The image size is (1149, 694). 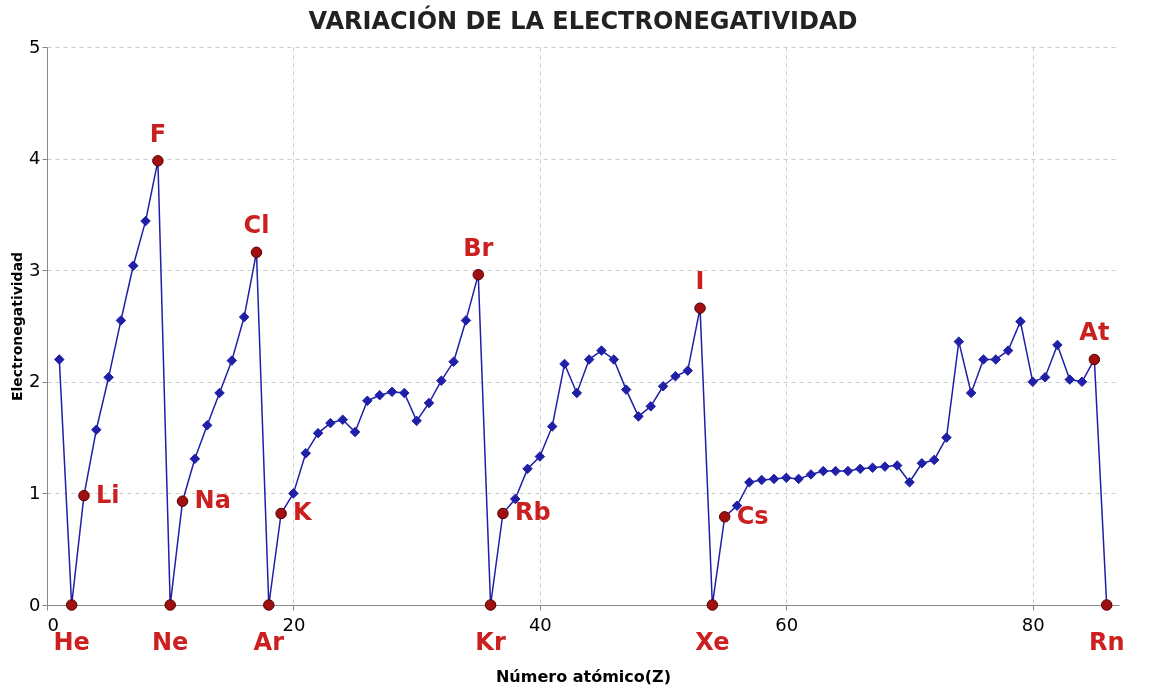 I want to click on x-tick-label: 20, so click(x=294, y=624).